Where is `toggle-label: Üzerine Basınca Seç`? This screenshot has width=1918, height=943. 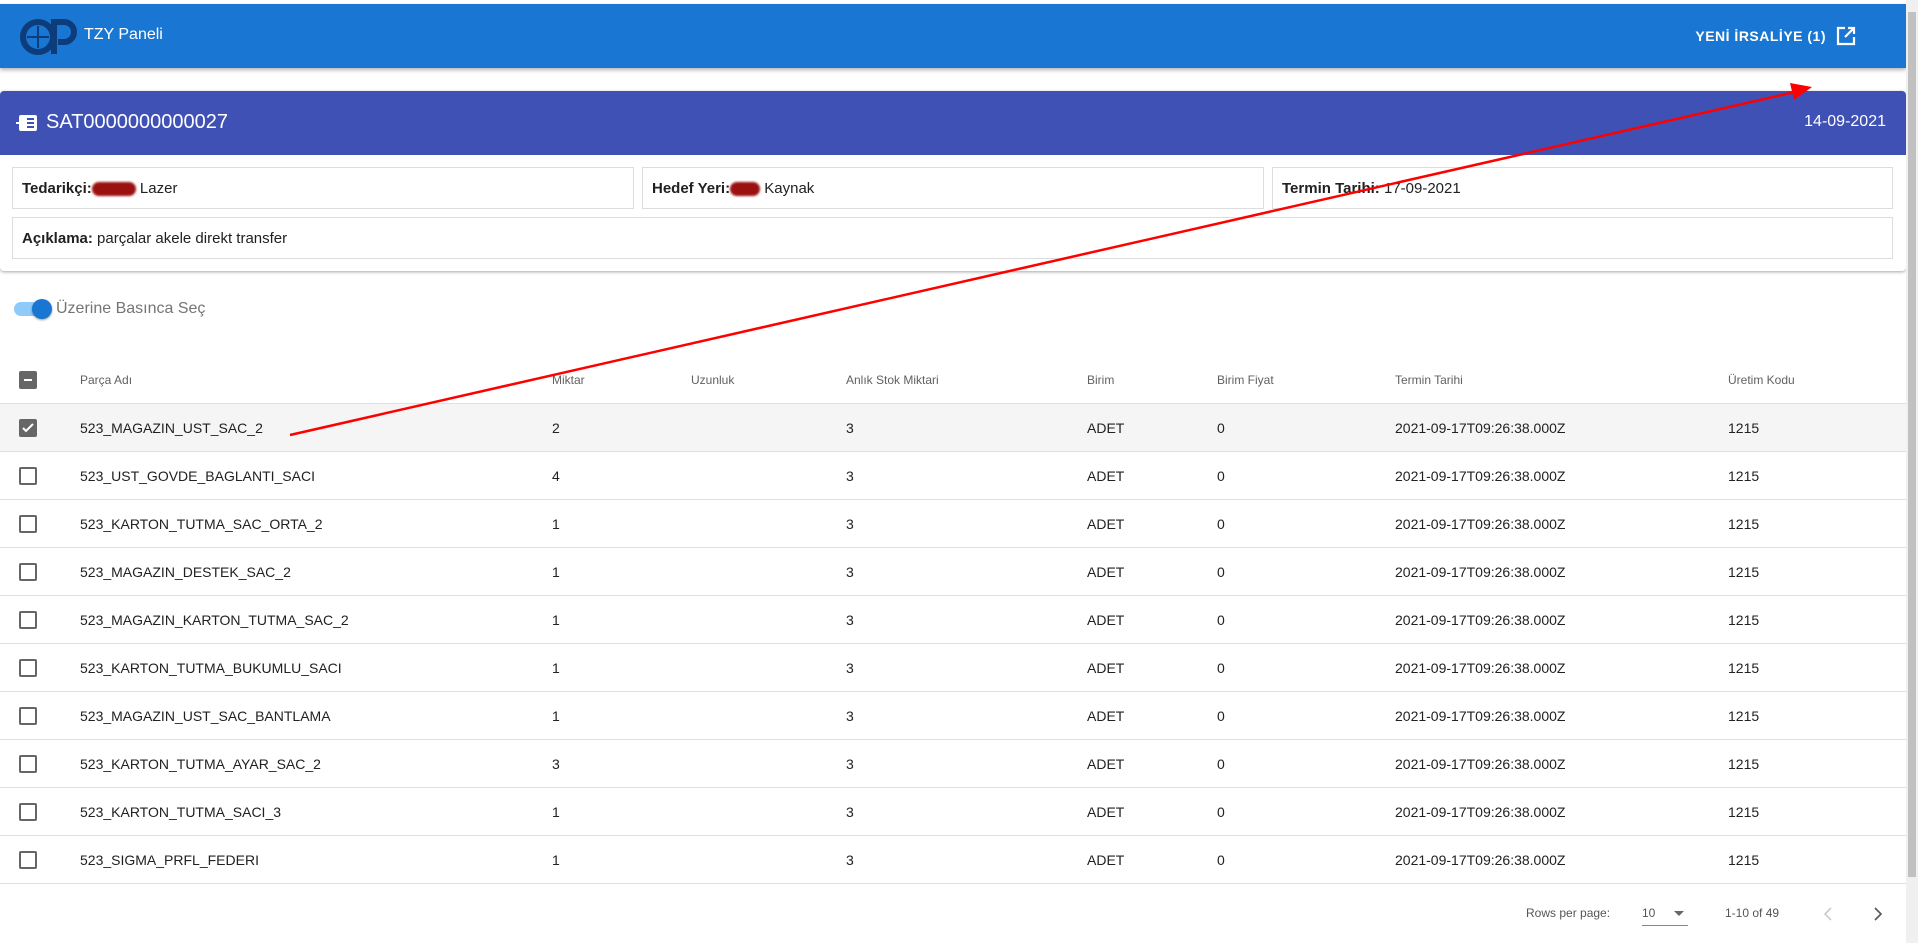 toggle-label: Üzerine Basınca Seç is located at coordinates (131, 308).